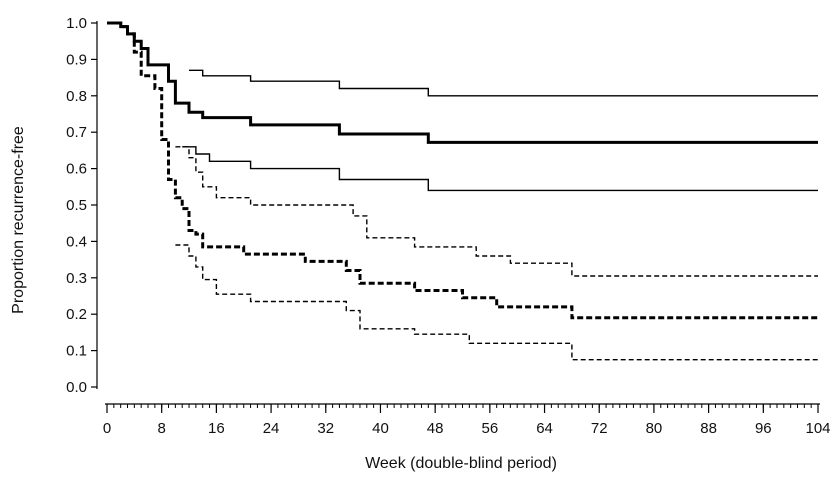 Image resolution: width=835 pixels, height=479 pixels. What do you see at coordinates (76, 59) in the screenshot?
I see `y-tick-label: 0.9` at bounding box center [76, 59].